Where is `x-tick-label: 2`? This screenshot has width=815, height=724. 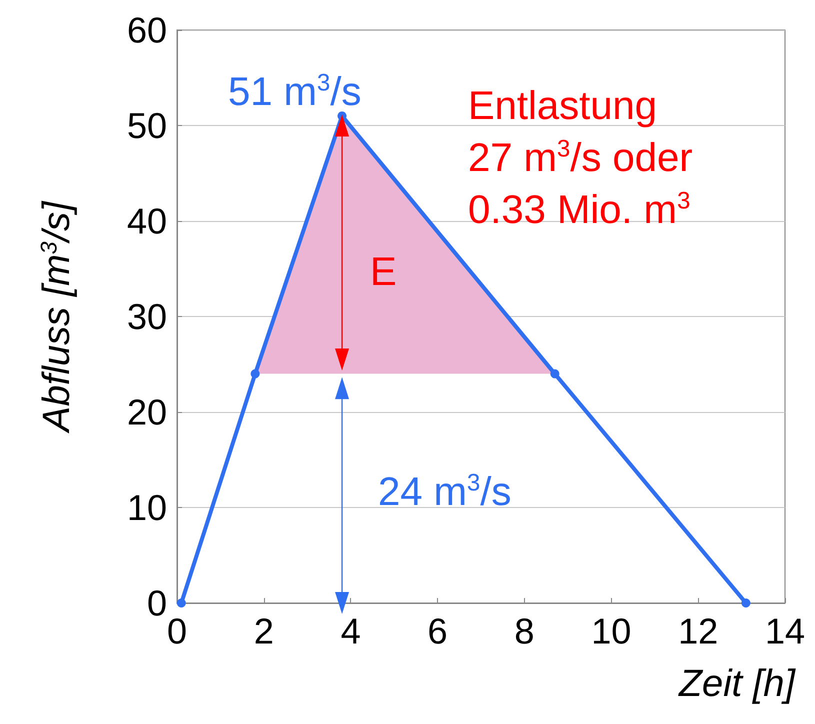
x-tick-label: 2 is located at coordinates (264, 631).